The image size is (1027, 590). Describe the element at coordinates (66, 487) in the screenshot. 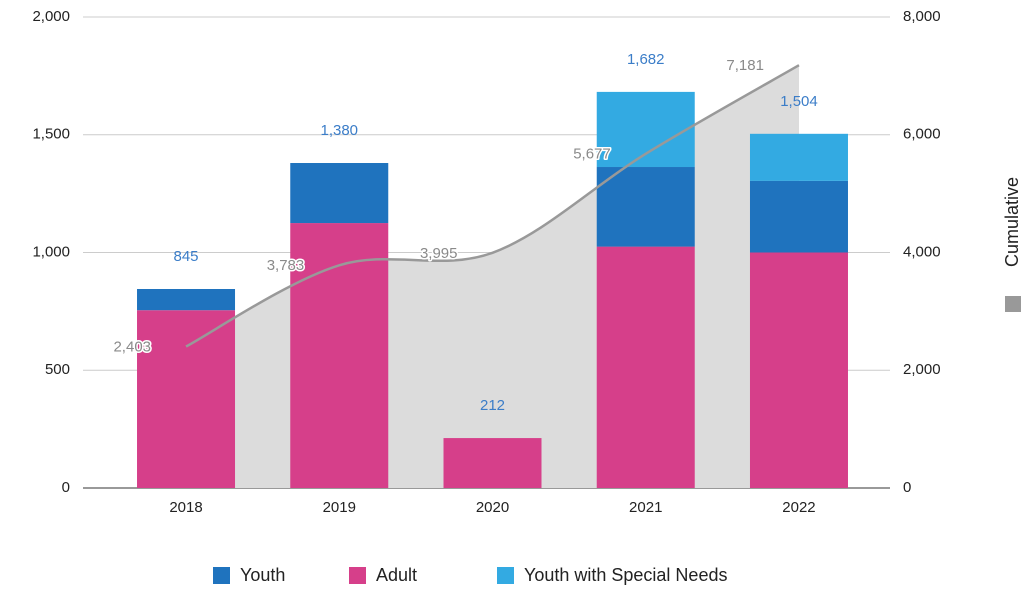

I see `y-tick-label: 0` at that location.